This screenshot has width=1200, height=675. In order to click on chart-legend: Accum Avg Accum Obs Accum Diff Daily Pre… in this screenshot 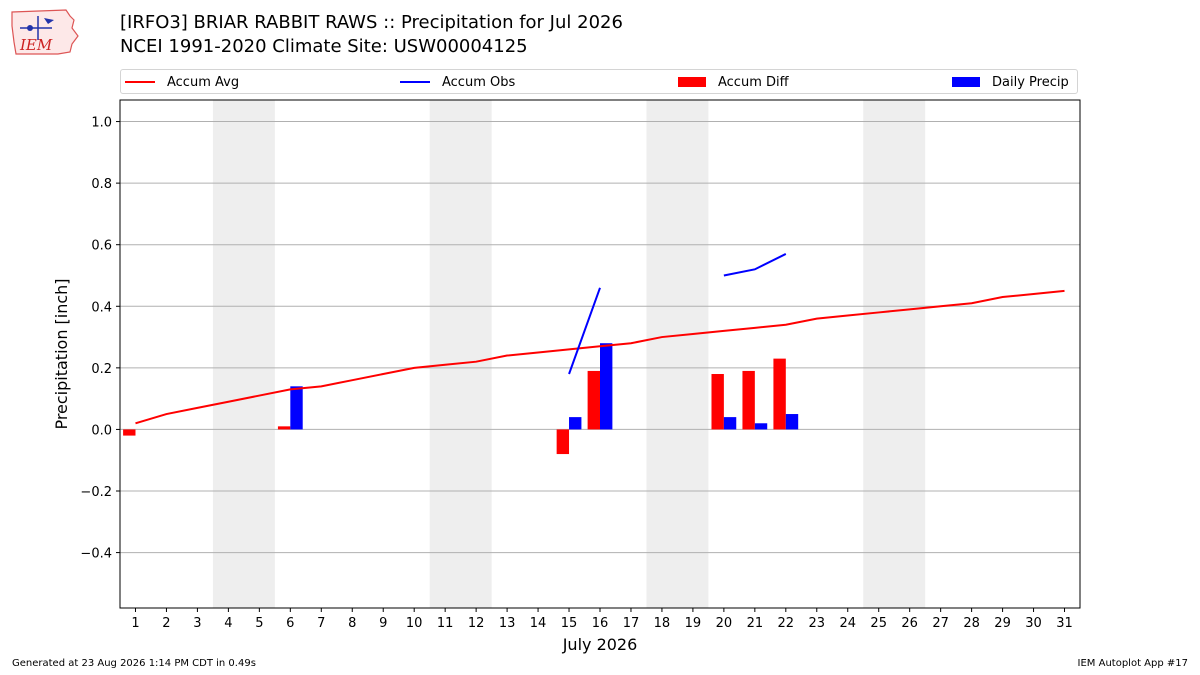, I will do `click(599, 81)`.